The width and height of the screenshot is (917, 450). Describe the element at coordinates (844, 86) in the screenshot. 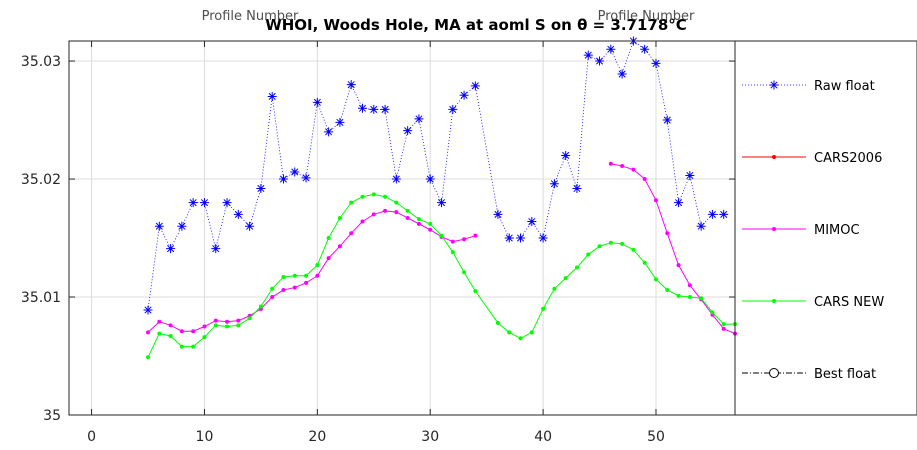

I see `legend-label-raw-float: Raw float` at that location.